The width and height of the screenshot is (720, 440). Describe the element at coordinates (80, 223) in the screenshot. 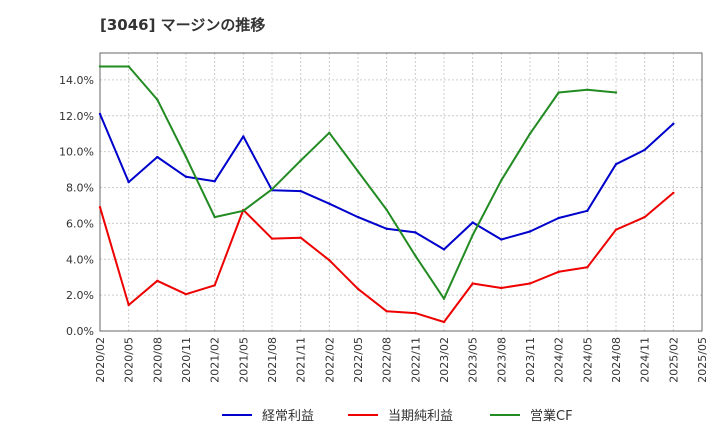

I see `y-tick-label: 6.0%` at that location.